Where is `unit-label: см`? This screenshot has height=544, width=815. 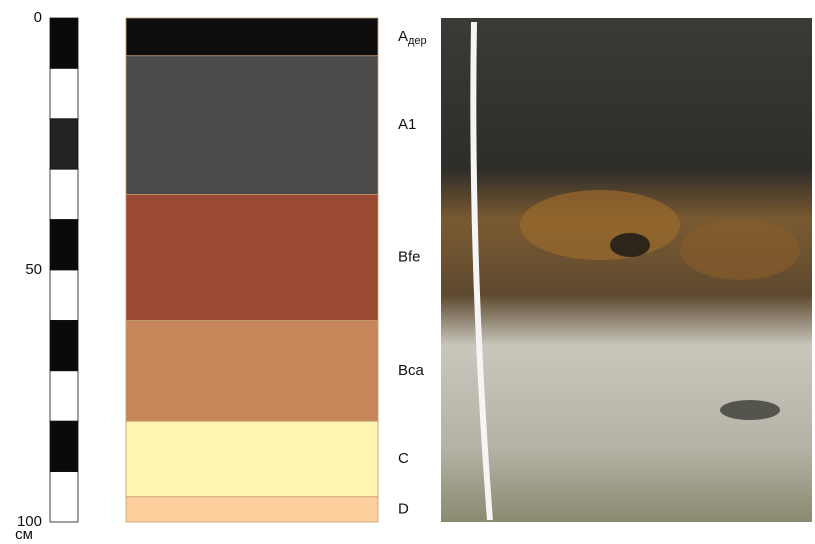 unit-label: см is located at coordinates (24, 534).